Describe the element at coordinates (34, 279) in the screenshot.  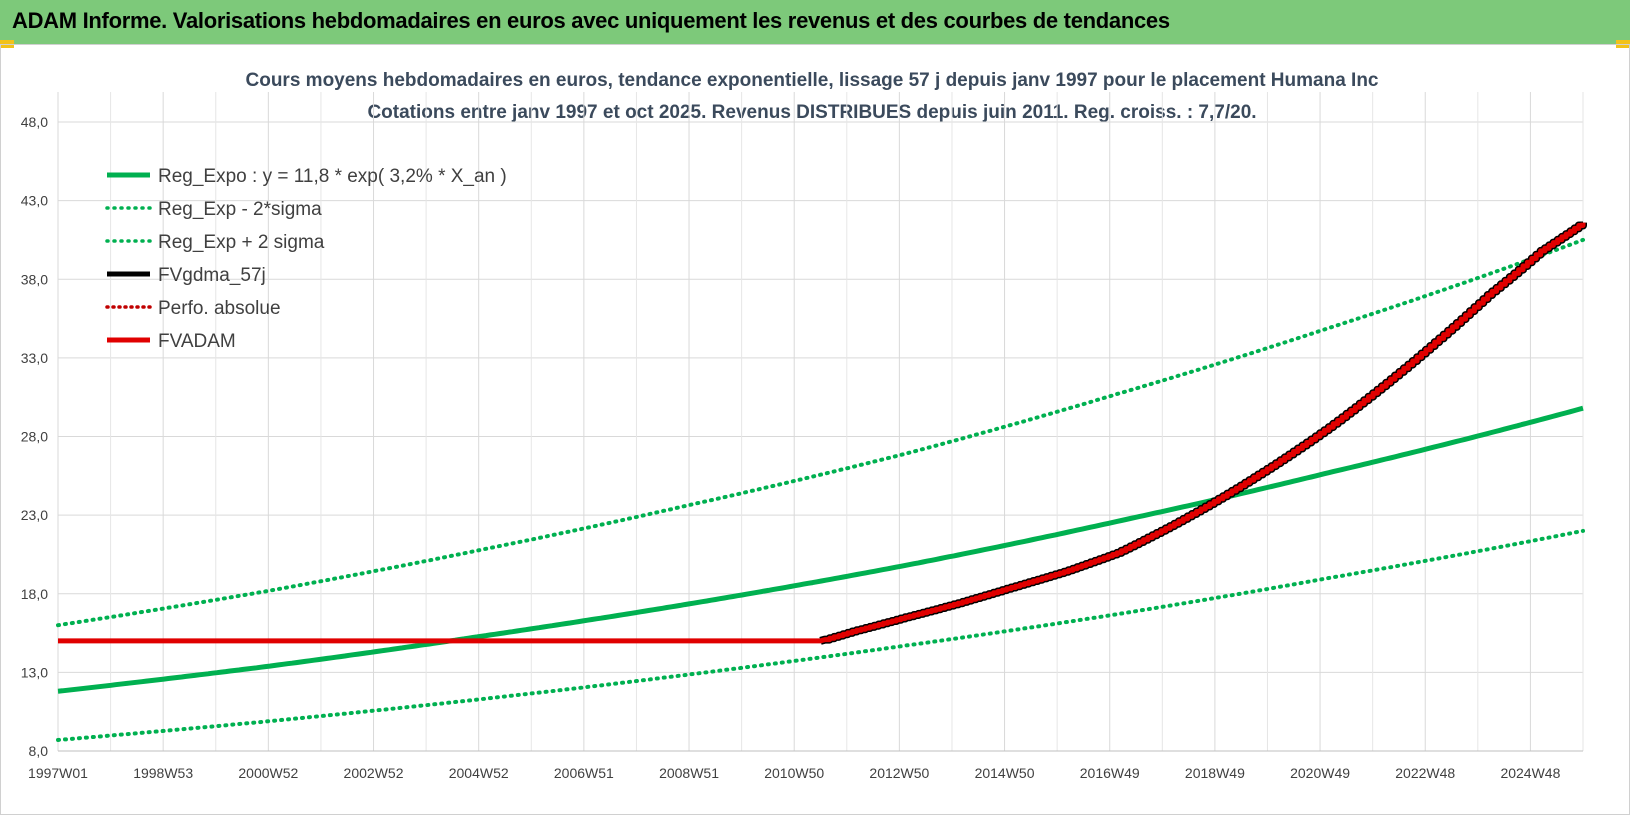
I see `y-tick-label: 38,0` at that location.